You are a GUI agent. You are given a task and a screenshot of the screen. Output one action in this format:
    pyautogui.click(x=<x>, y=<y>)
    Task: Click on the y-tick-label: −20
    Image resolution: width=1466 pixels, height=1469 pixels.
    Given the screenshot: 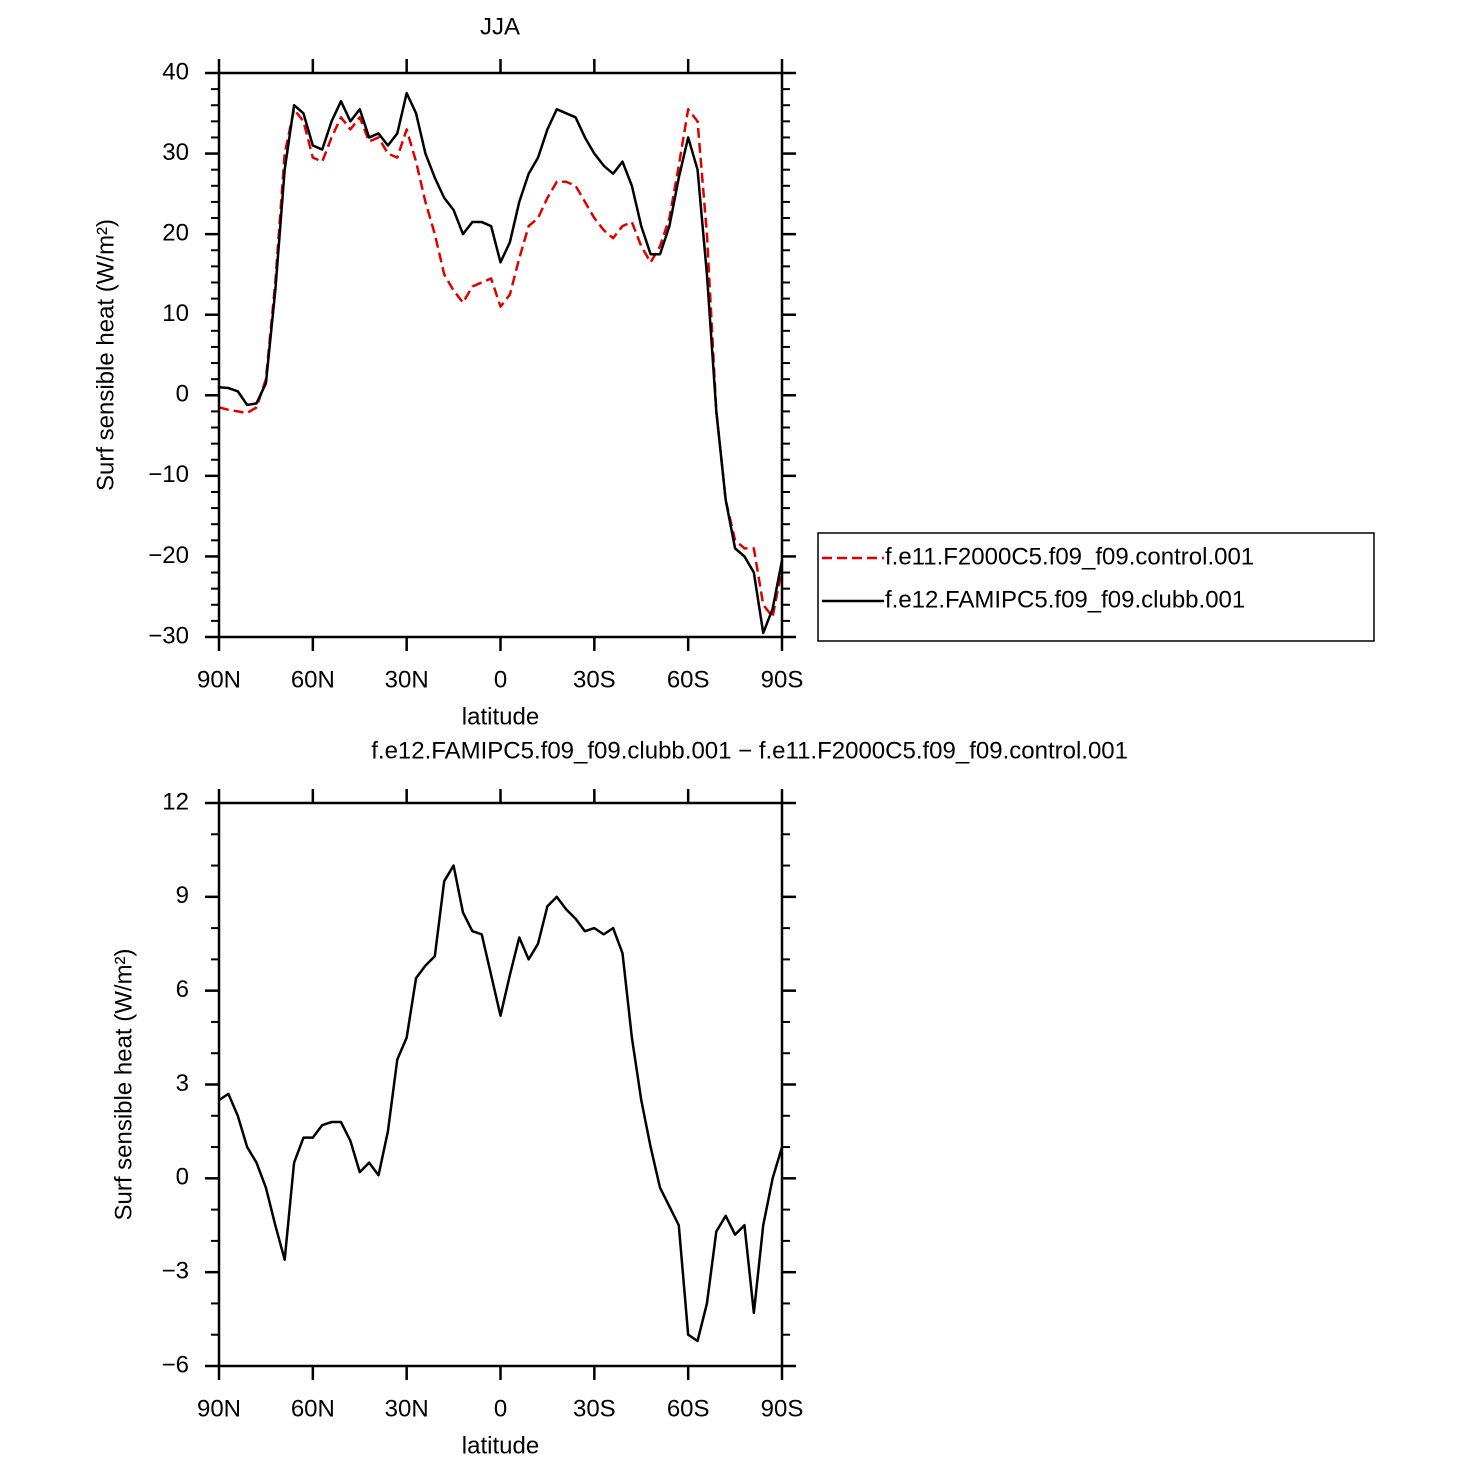 What is the action you would take?
    pyautogui.click(x=168, y=555)
    